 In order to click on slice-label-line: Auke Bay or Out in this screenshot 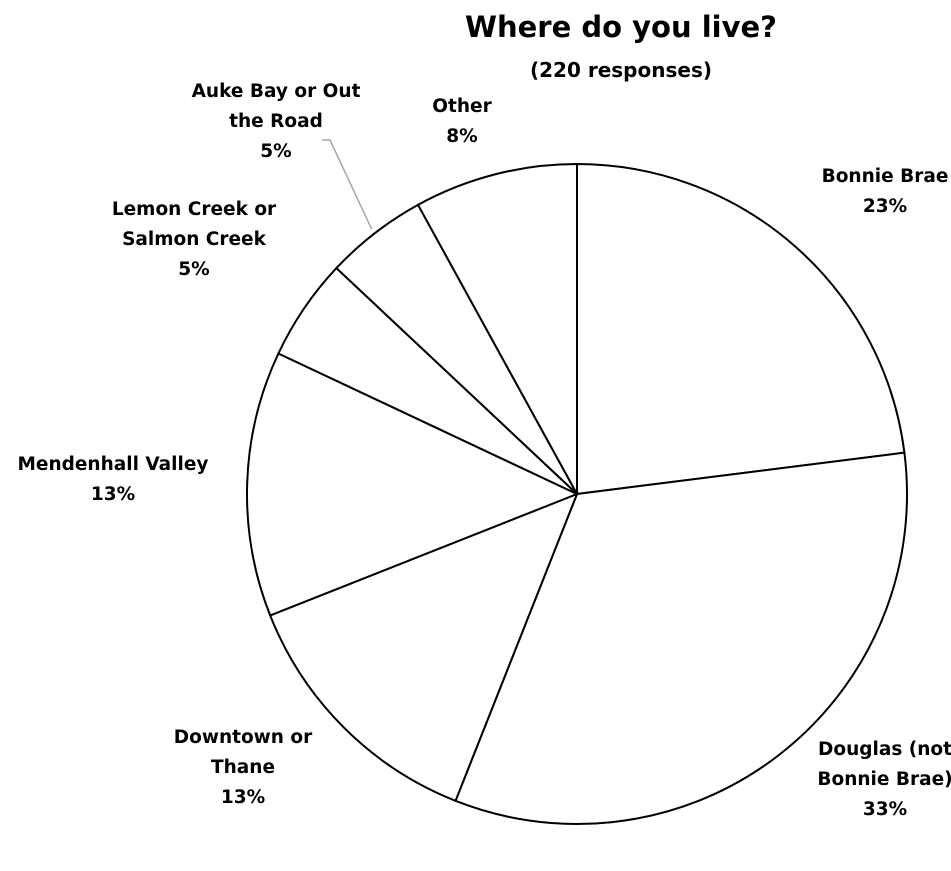, I will do `click(276, 91)`.